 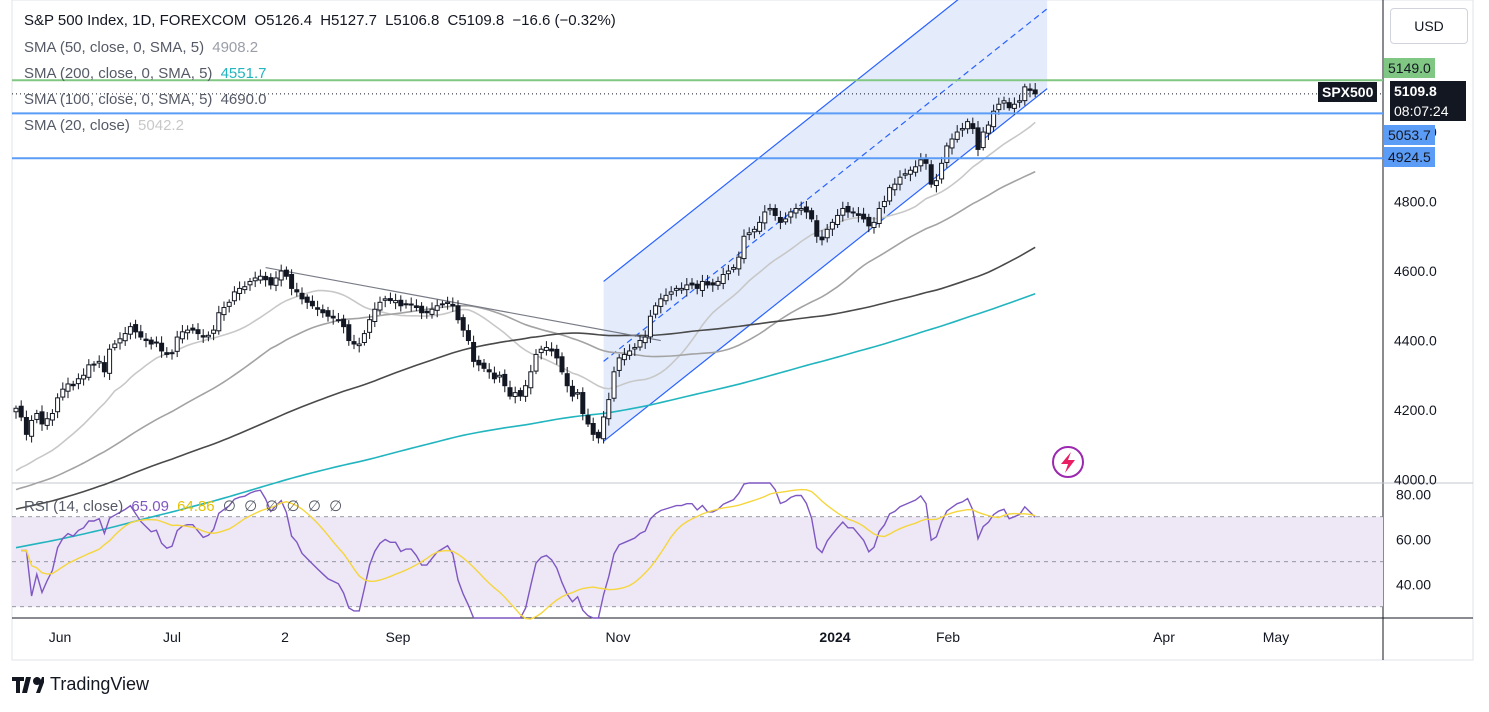 I want to click on support2-price-tag: 4924.5, so click(x=1409, y=157).